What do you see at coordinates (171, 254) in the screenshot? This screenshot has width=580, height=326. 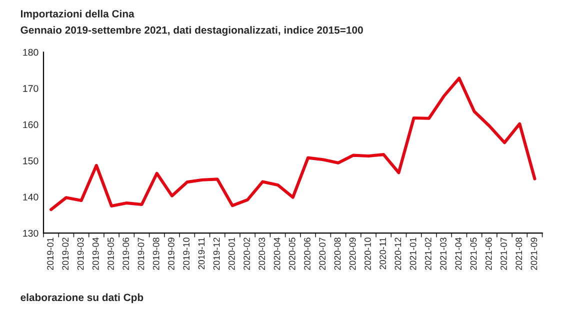 I see `x-tick-label: 2019-09` at bounding box center [171, 254].